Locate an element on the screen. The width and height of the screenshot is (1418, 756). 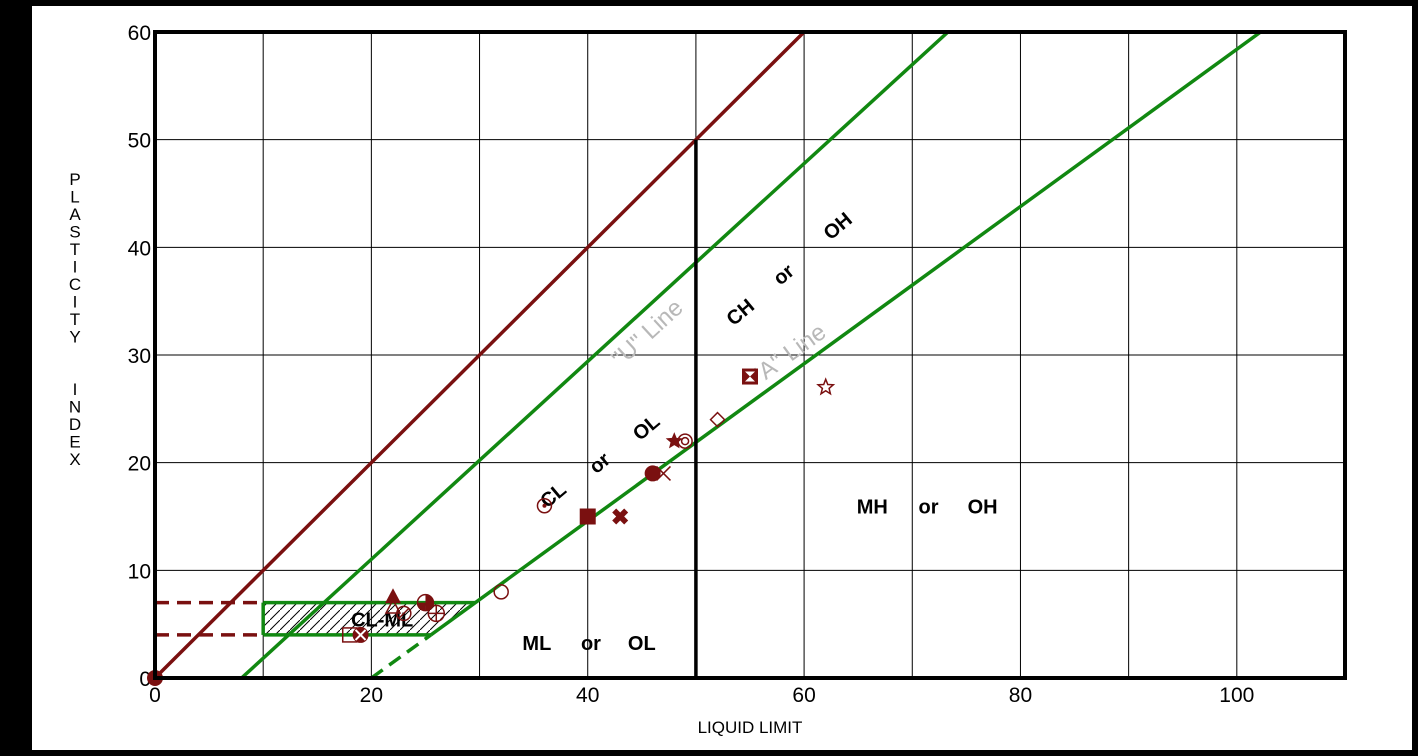
point-marker-slash is located at coordinates (404, 613).